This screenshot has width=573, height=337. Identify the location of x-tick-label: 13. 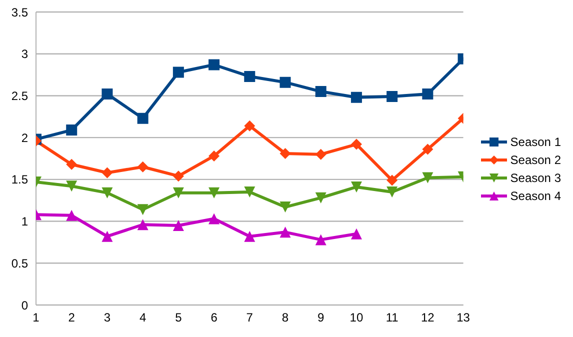
(463, 317).